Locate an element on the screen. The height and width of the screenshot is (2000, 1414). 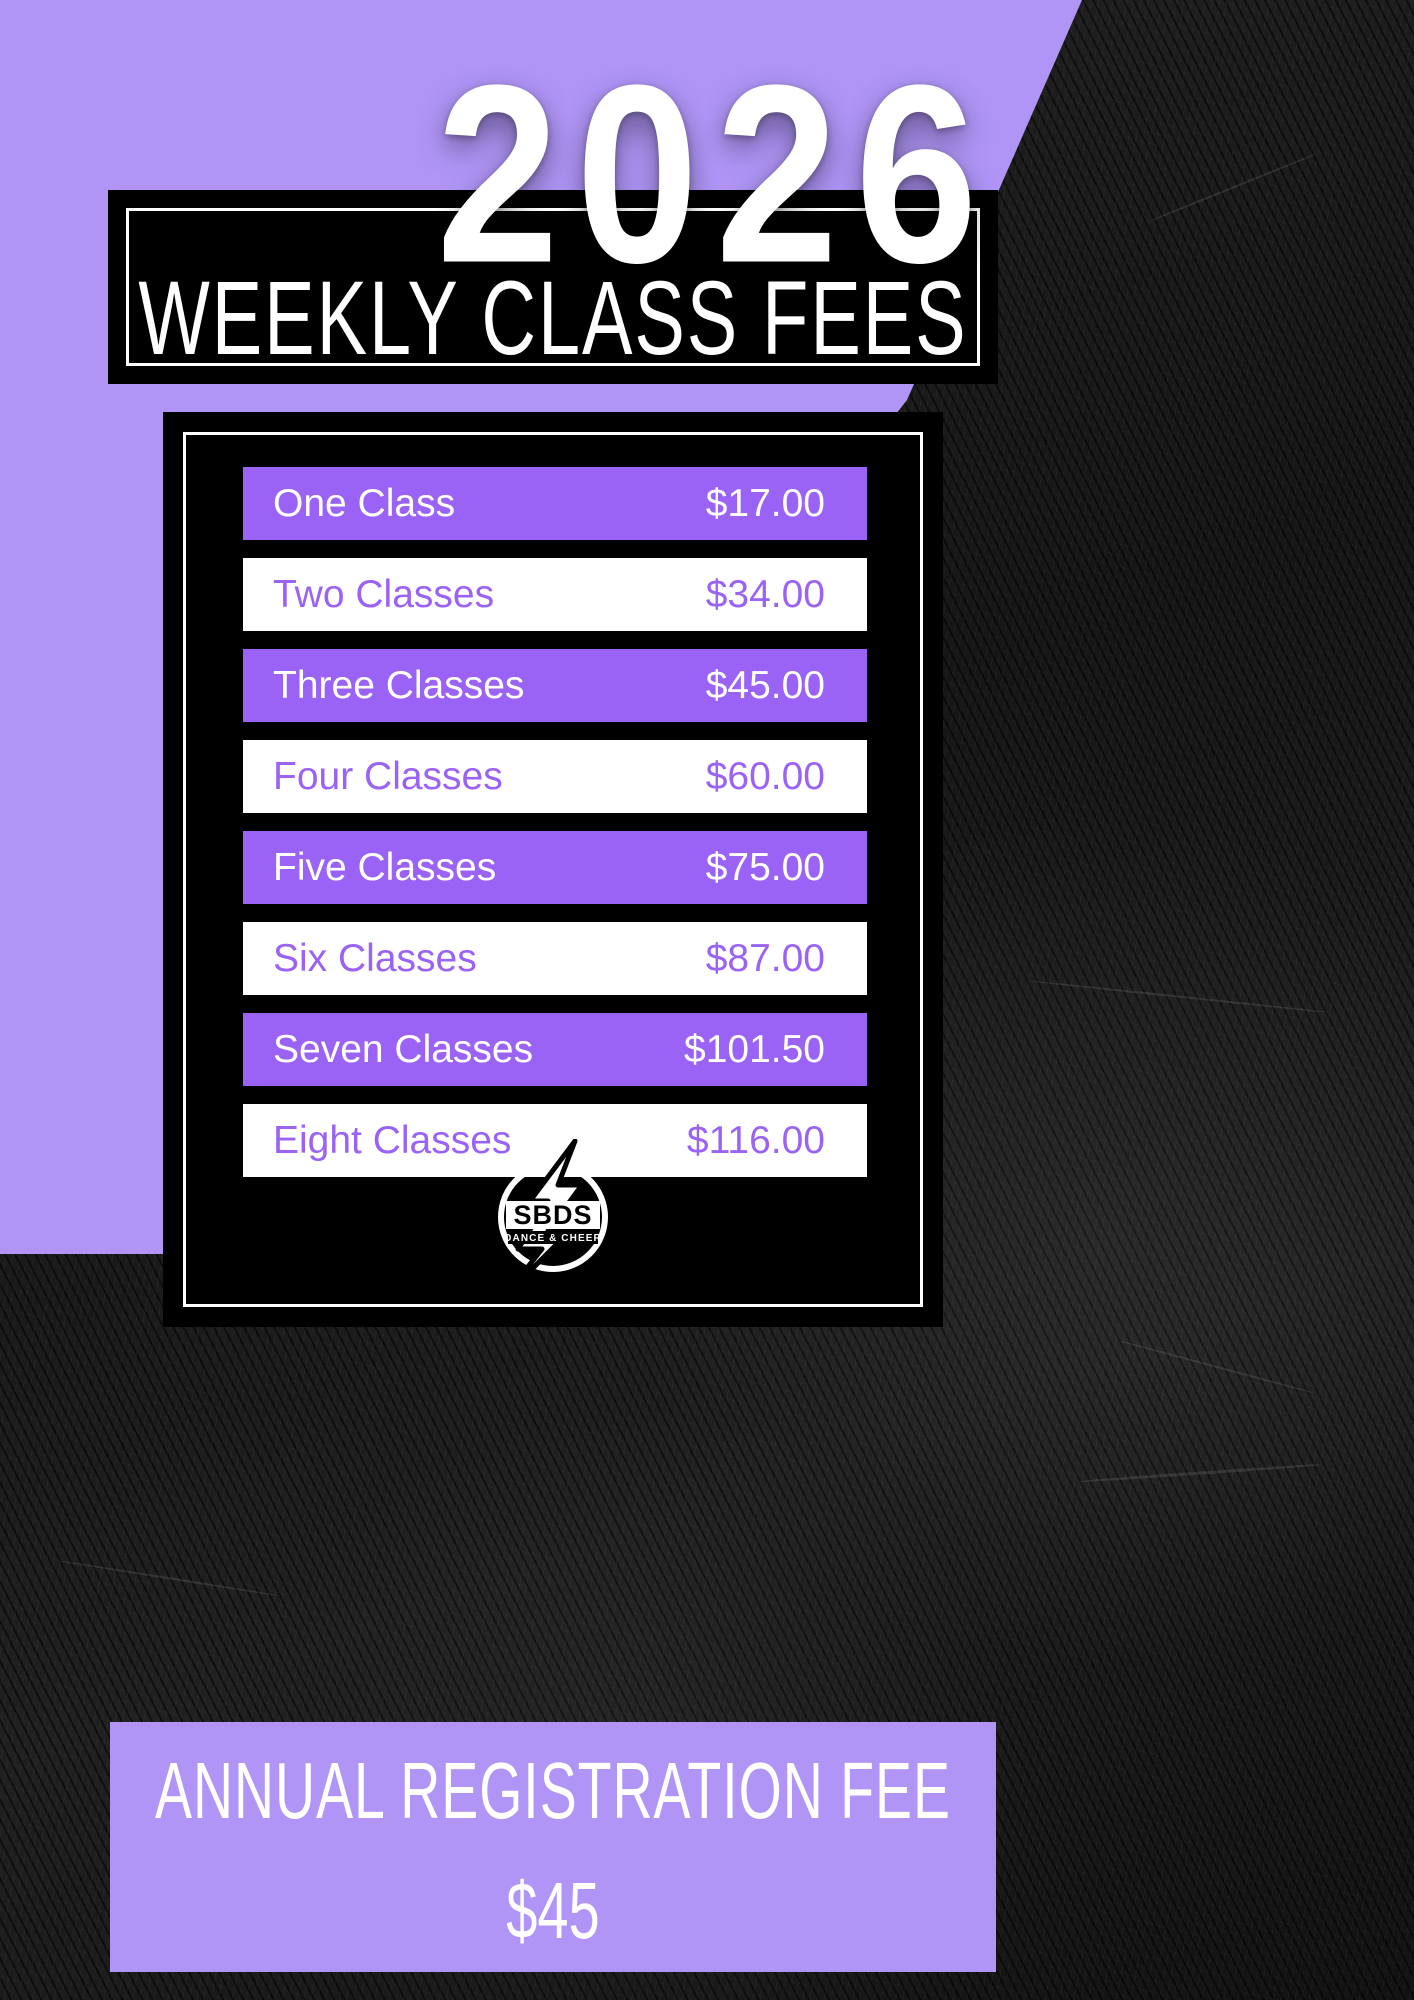
registration-fee-banner: ANNUAL REGISTRATION FEE $45 is located at coordinates (553, 1847).